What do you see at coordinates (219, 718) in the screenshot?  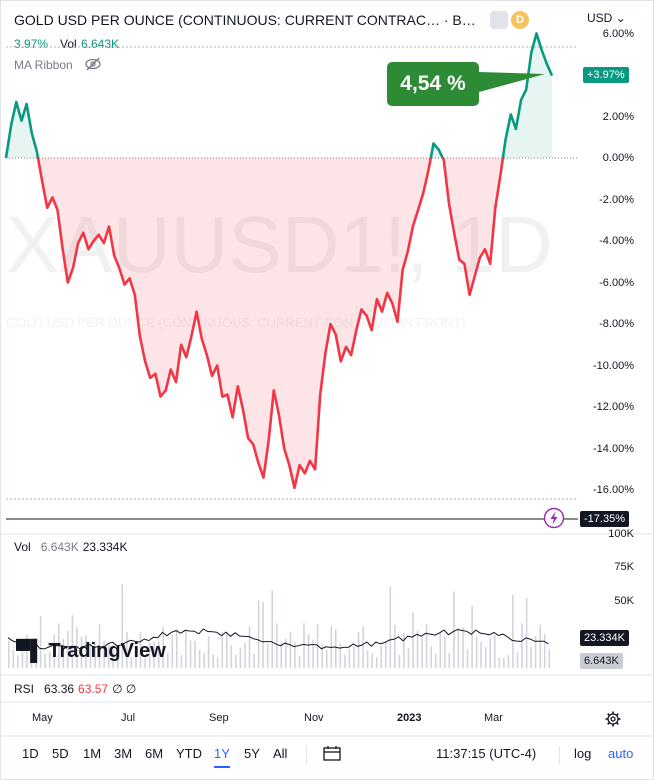 I see `x-tick-label: Sep` at bounding box center [219, 718].